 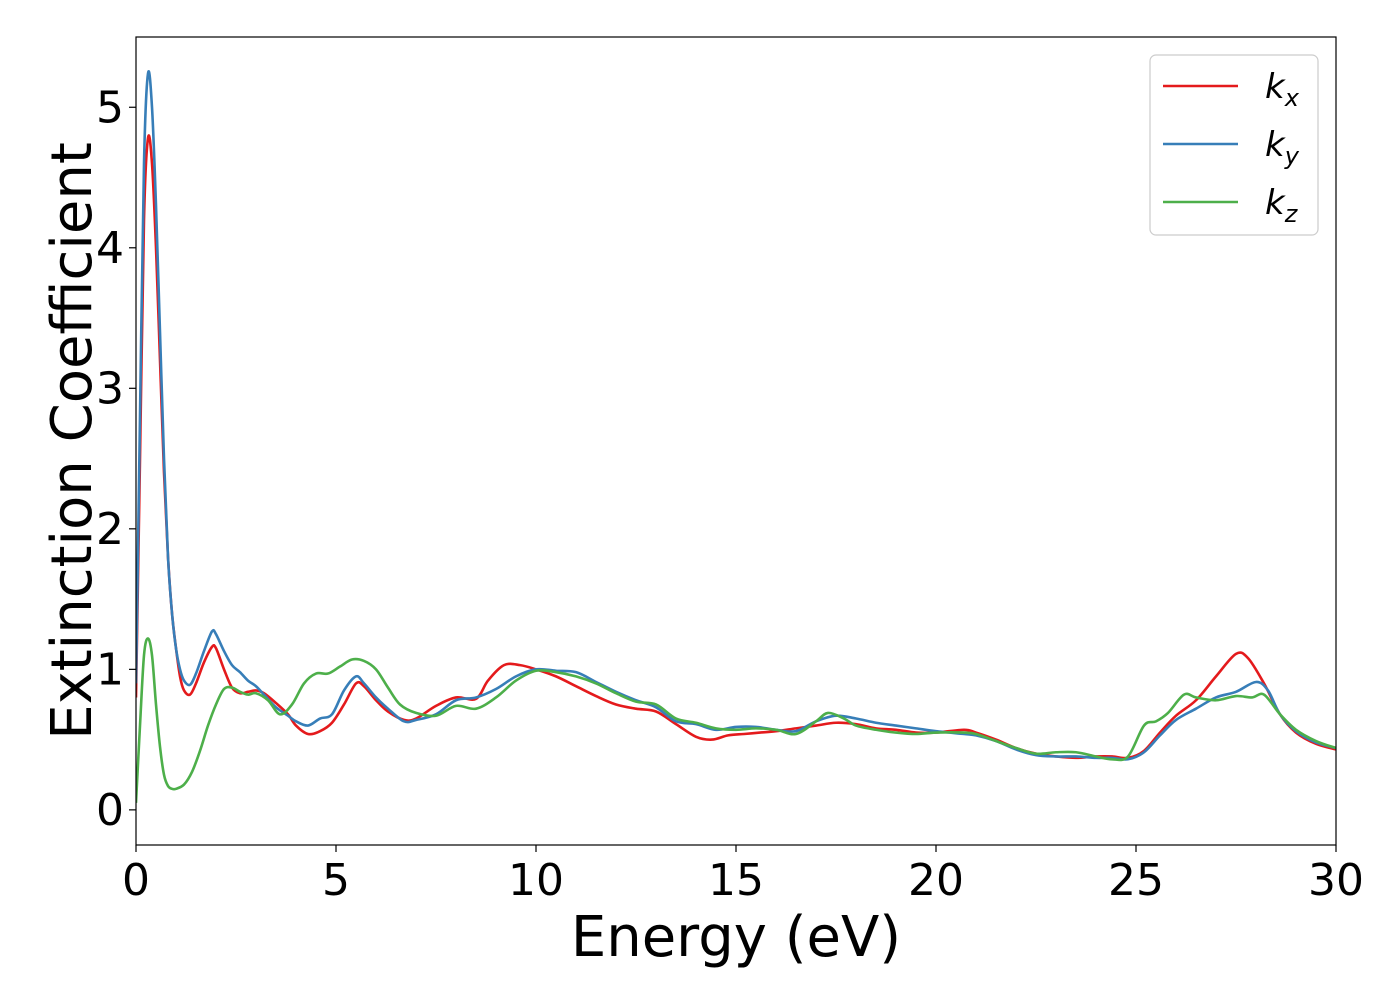 I want to click on x-tick-label: 25, so click(x=1136, y=880).